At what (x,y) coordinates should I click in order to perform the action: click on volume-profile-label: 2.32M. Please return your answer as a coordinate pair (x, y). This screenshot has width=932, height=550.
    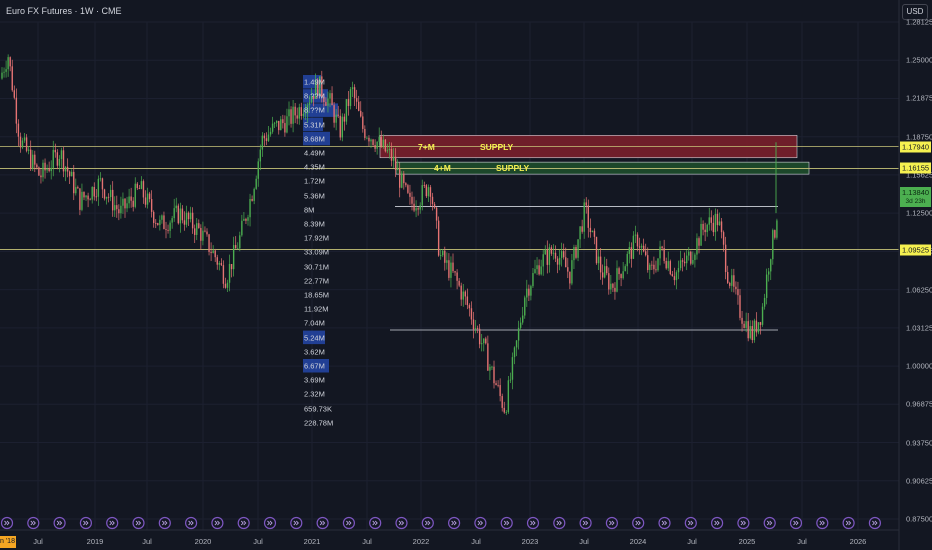
    Looking at the image, I should click on (314, 394).